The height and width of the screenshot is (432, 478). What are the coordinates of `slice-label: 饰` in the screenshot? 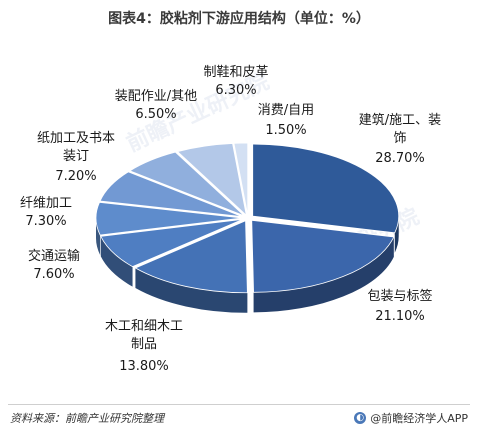 It's located at (399, 138).